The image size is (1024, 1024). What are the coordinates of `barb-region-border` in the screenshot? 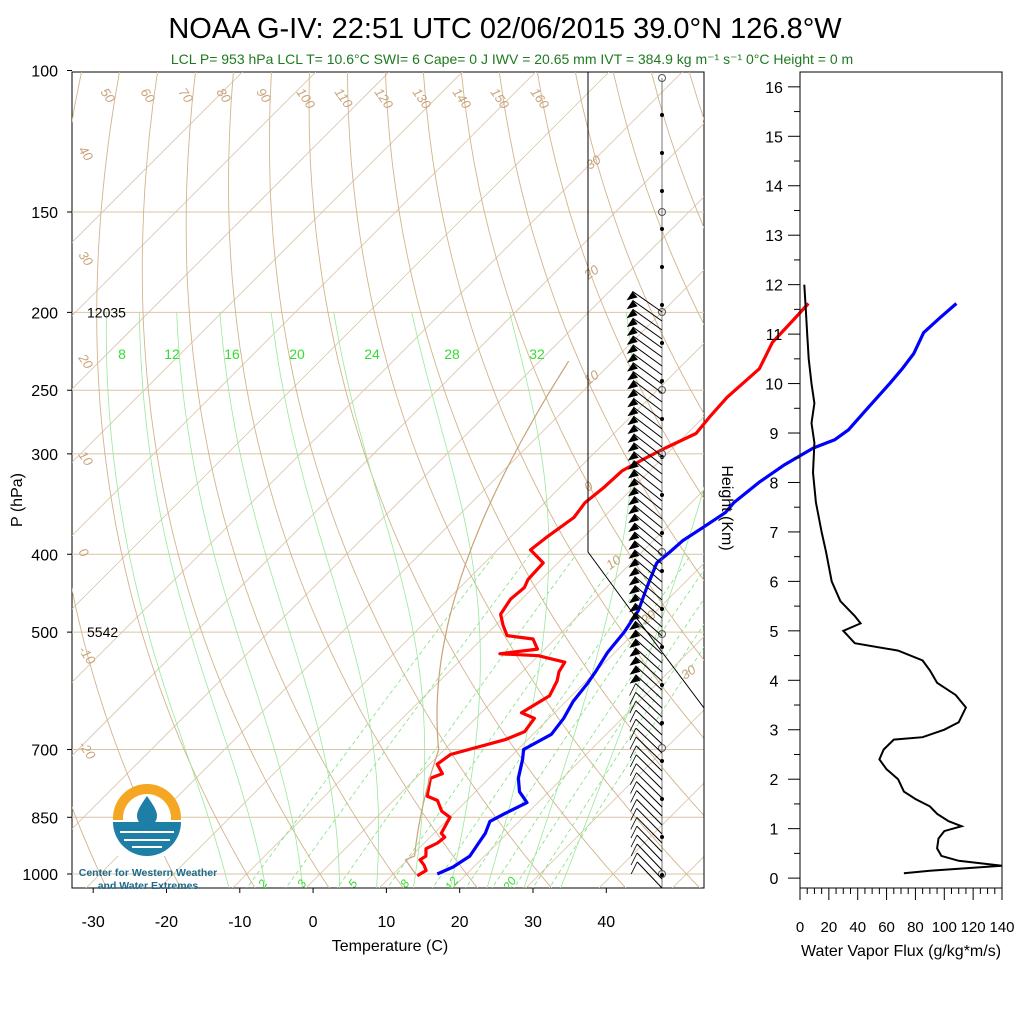 It's located at (646, 480).